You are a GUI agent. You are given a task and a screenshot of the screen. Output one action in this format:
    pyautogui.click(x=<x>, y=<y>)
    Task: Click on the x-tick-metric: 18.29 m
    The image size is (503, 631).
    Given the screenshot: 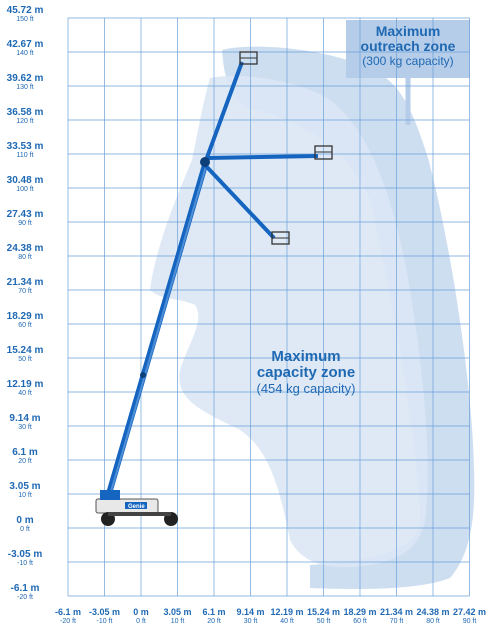 What is the action you would take?
    pyautogui.click(x=360, y=612)
    